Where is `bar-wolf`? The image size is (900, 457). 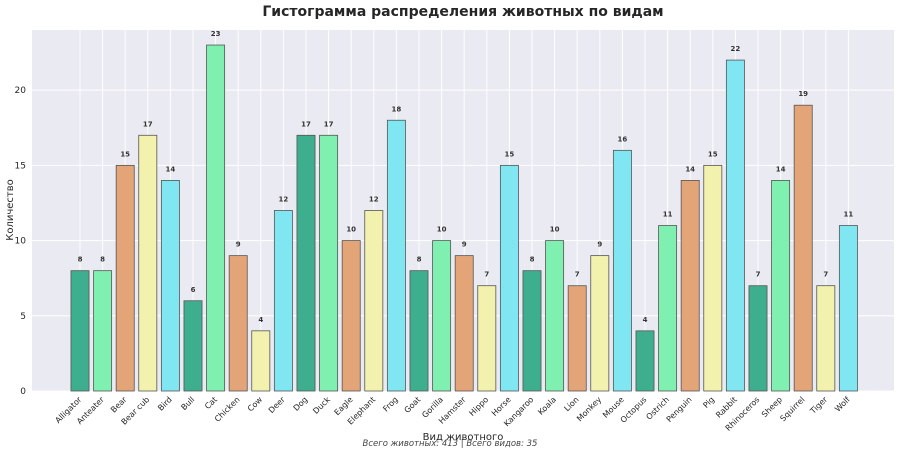
bar-wolf is located at coordinates (848, 308).